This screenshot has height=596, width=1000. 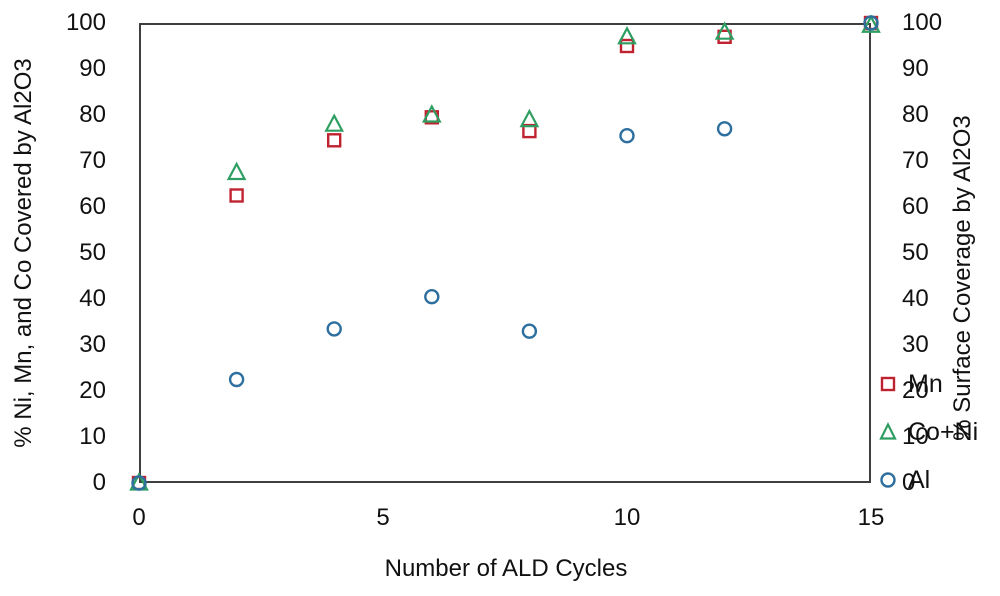 I want to click on x-tick-label: 15, so click(x=871, y=517).